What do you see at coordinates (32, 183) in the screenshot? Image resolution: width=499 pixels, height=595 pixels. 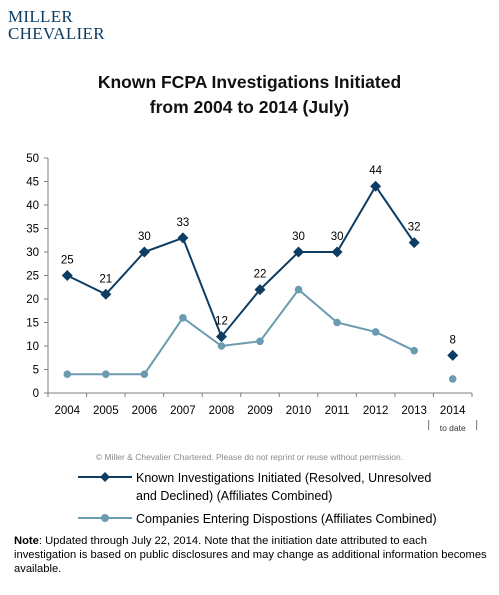 I see `y-tick-label: 45` at bounding box center [32, 183].